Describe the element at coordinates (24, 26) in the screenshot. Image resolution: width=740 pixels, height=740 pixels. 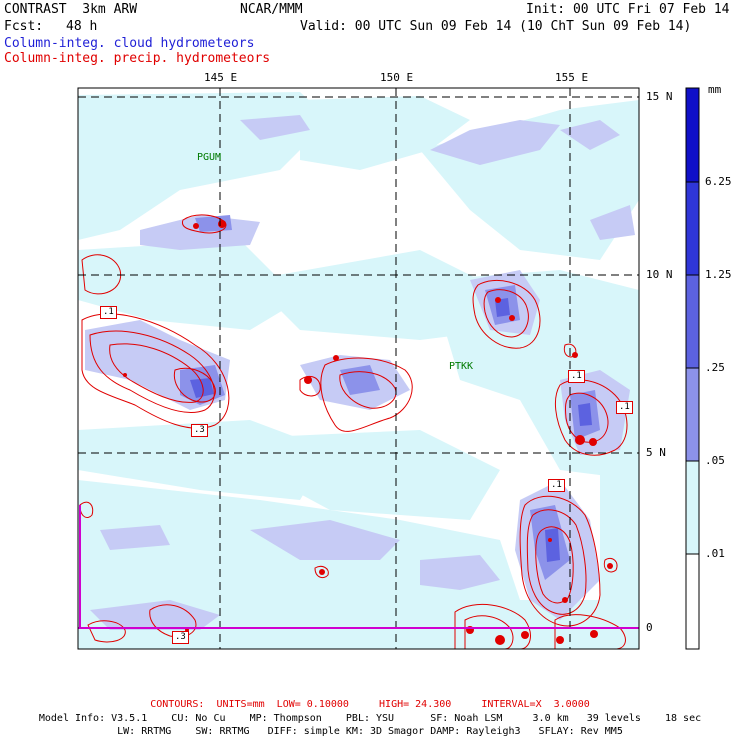
I see `forecast-label: Fcst:` at that location.